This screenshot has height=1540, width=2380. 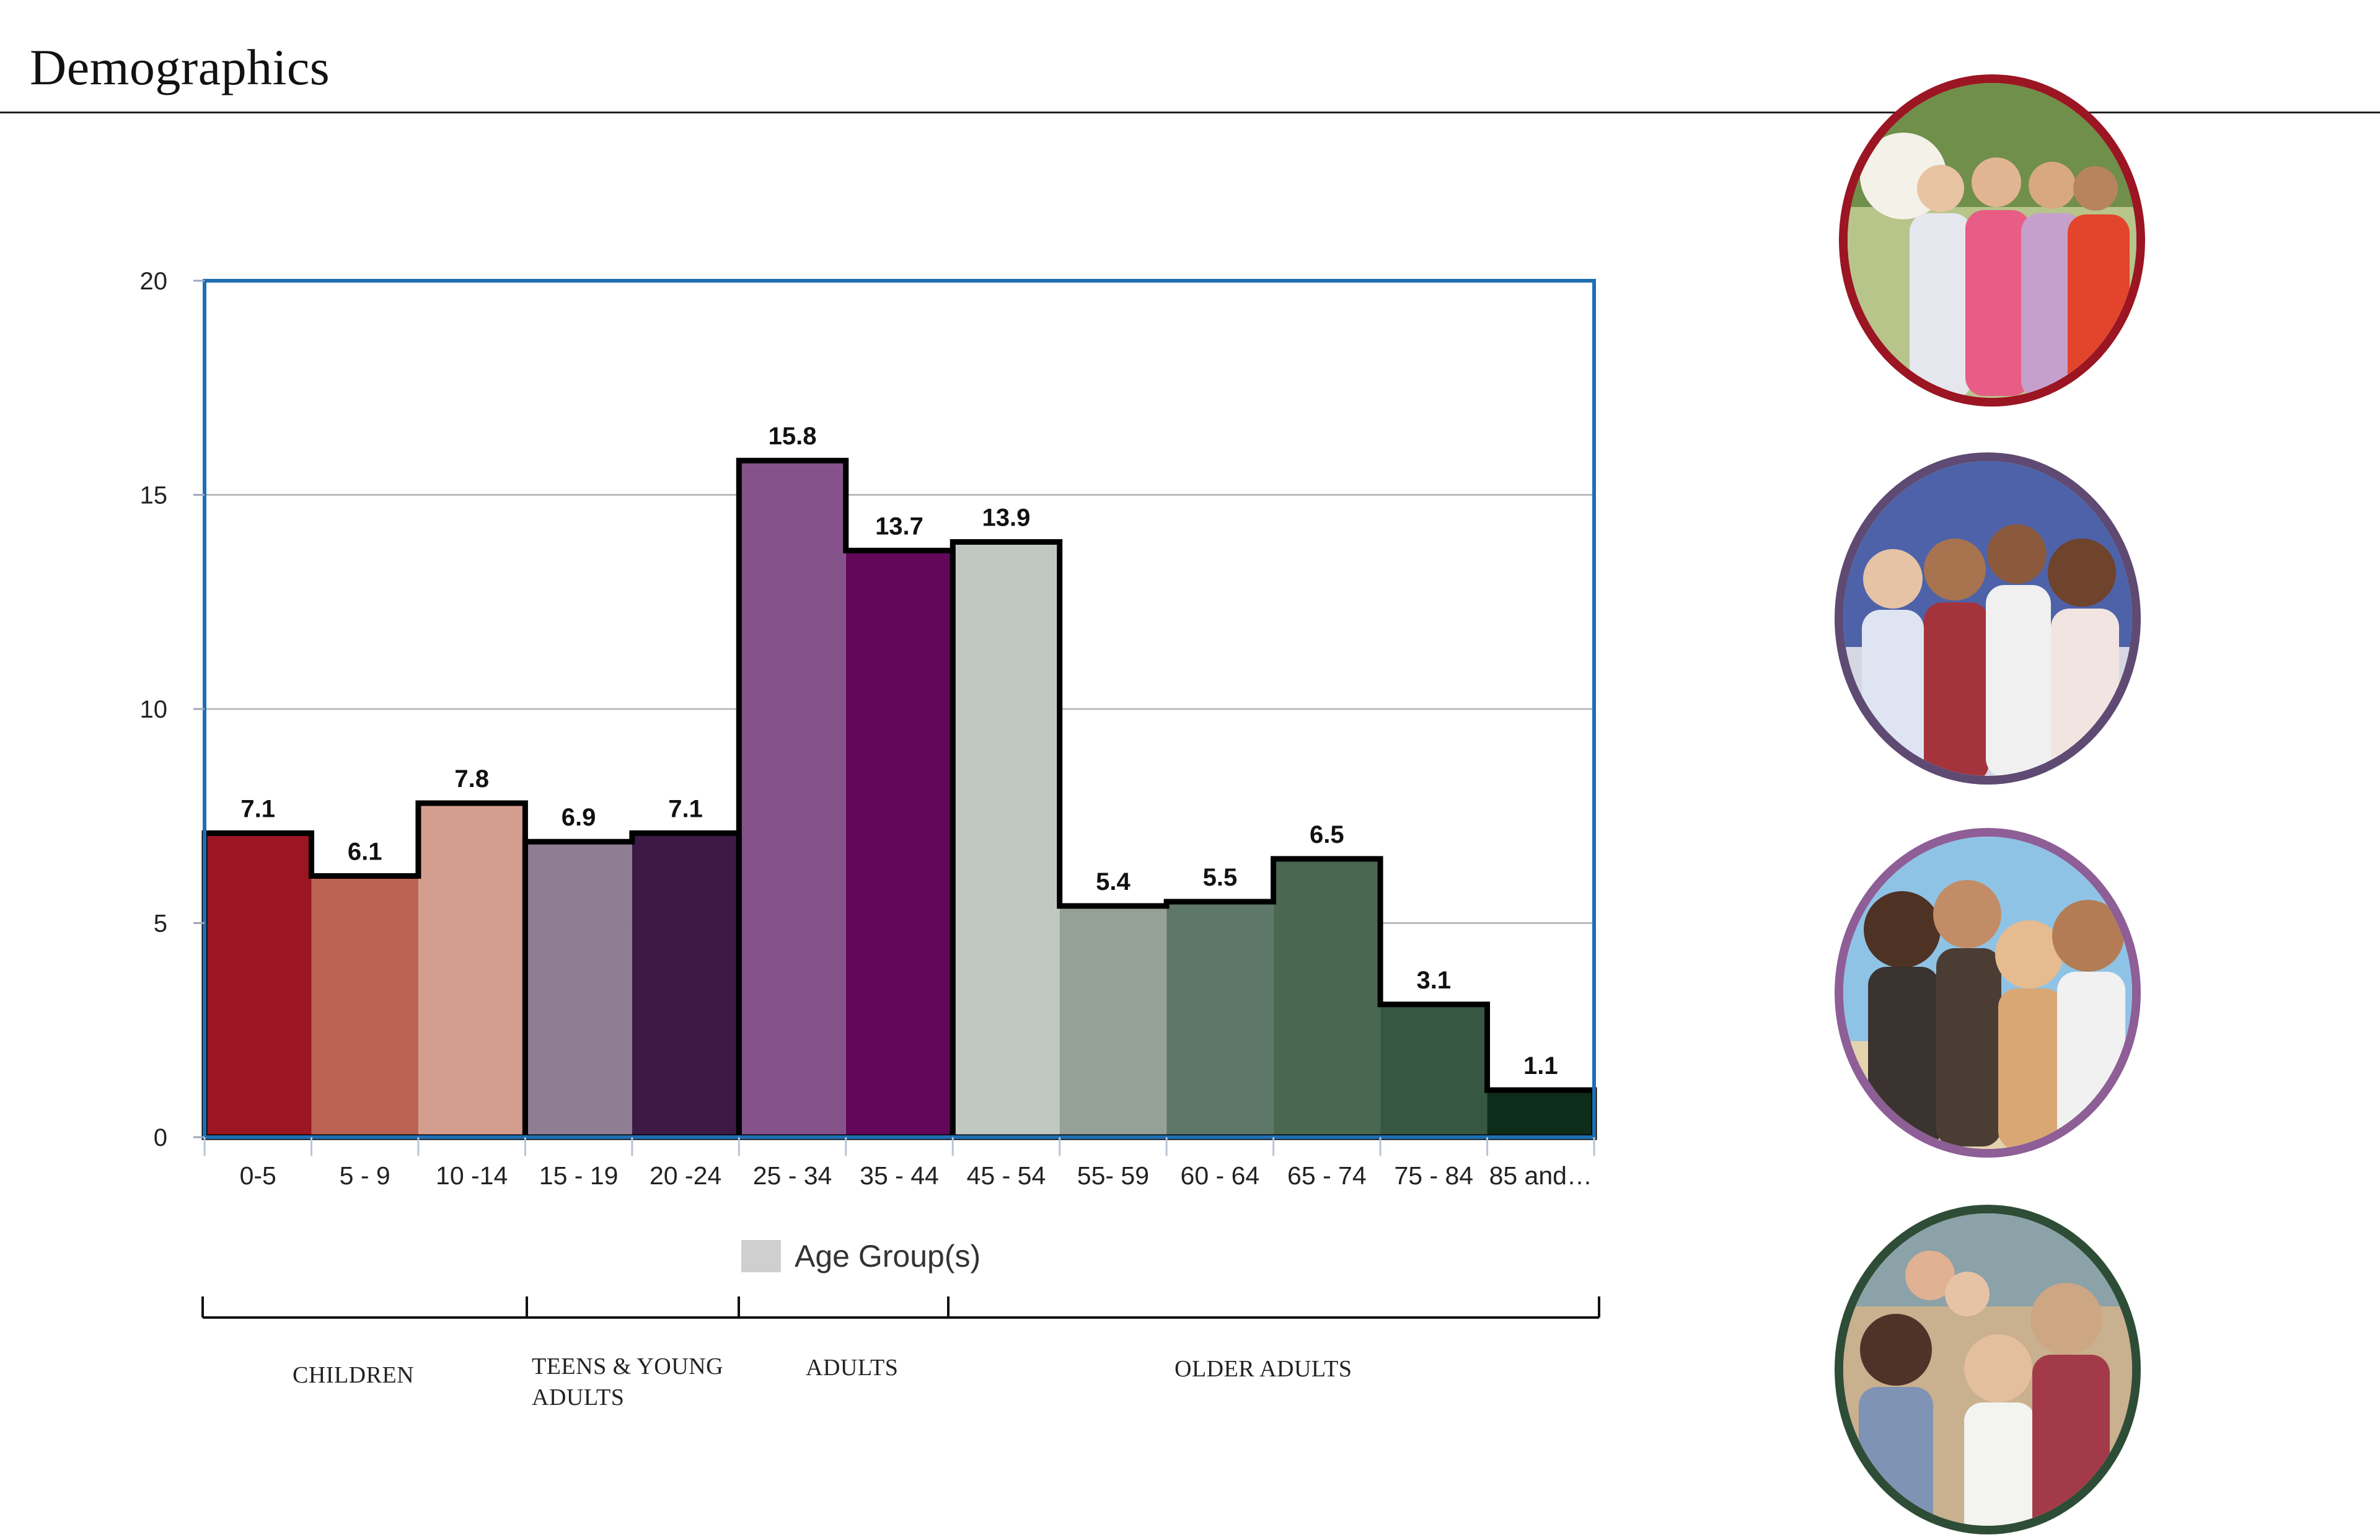 I want to click on value-label: 6.9, so click(x=579, y=817).